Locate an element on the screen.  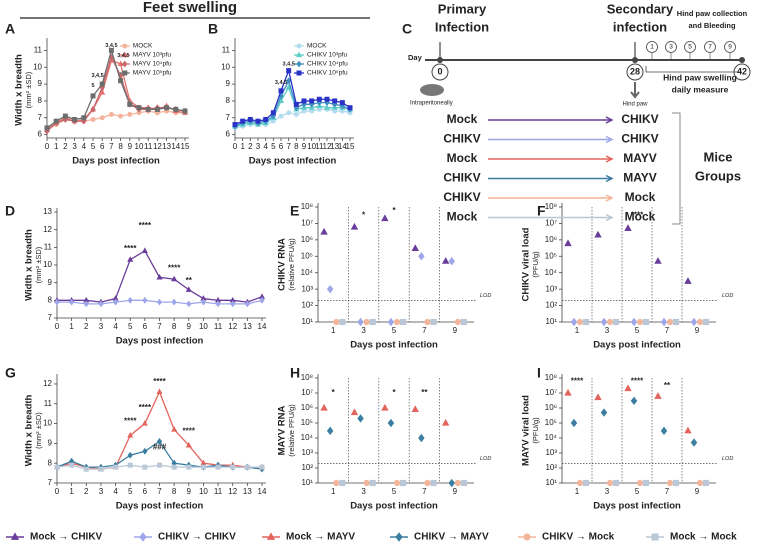
y-tick-label: 10¹ is located at coordinates (307, 482).